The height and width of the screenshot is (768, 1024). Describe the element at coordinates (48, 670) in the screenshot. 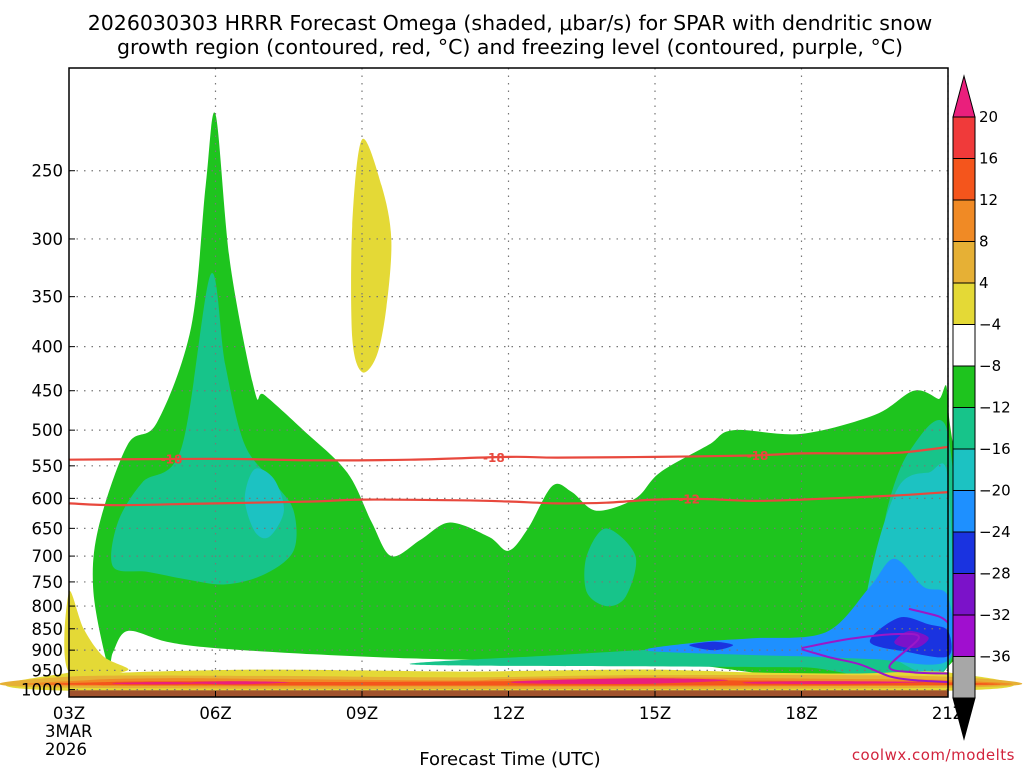

I see `y-tick-label-950: 950` at that location.